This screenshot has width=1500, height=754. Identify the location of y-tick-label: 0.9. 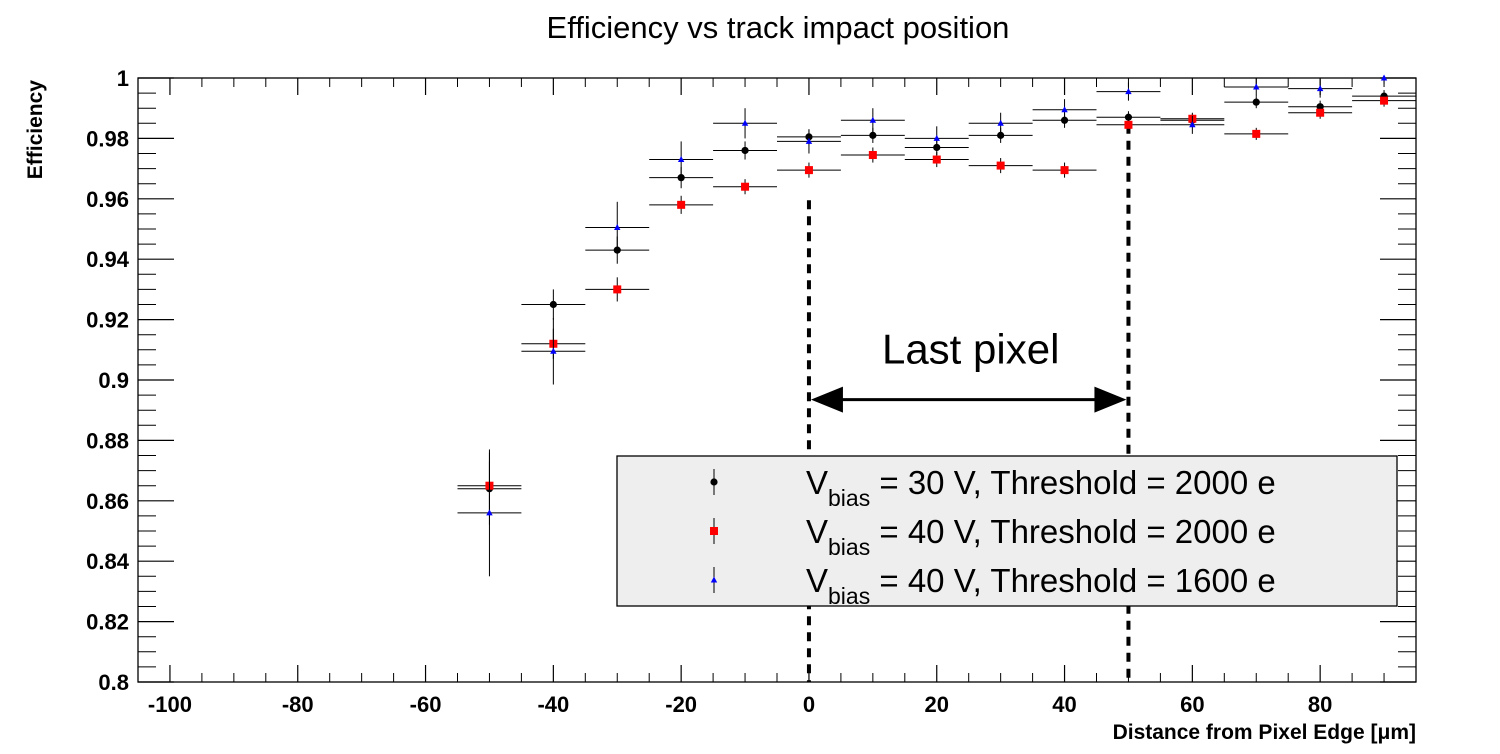
(113, 380).